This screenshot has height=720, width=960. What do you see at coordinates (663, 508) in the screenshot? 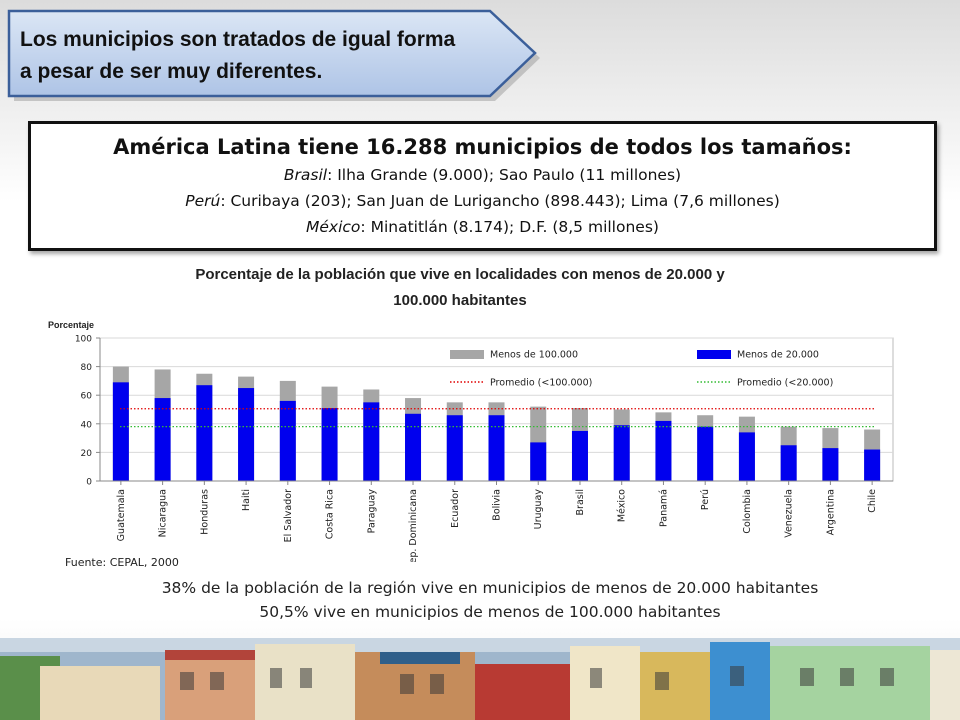
I see `x-tick-label-13: Panamá` at bounding box center [663, 508].